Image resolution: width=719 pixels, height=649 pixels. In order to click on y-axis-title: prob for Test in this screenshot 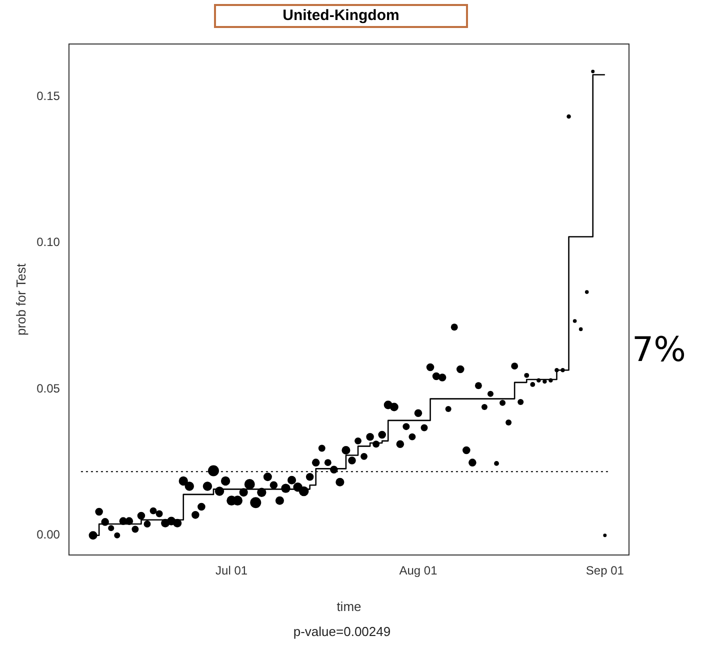, I will do `click(20, 299)`.